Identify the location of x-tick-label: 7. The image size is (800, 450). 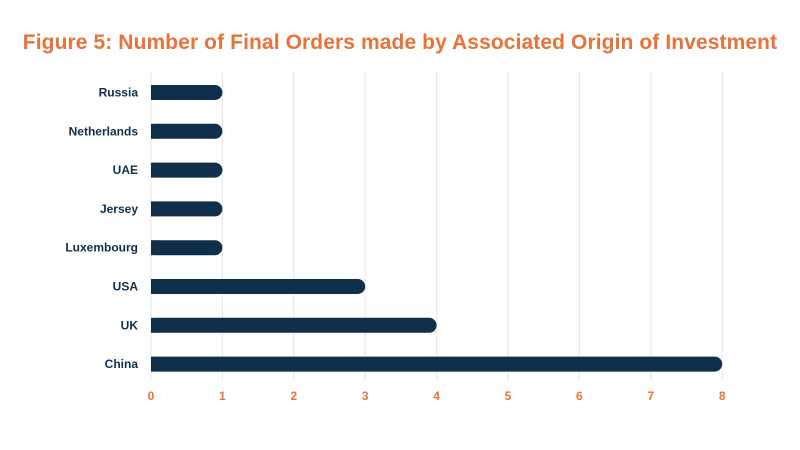
(650, 396).